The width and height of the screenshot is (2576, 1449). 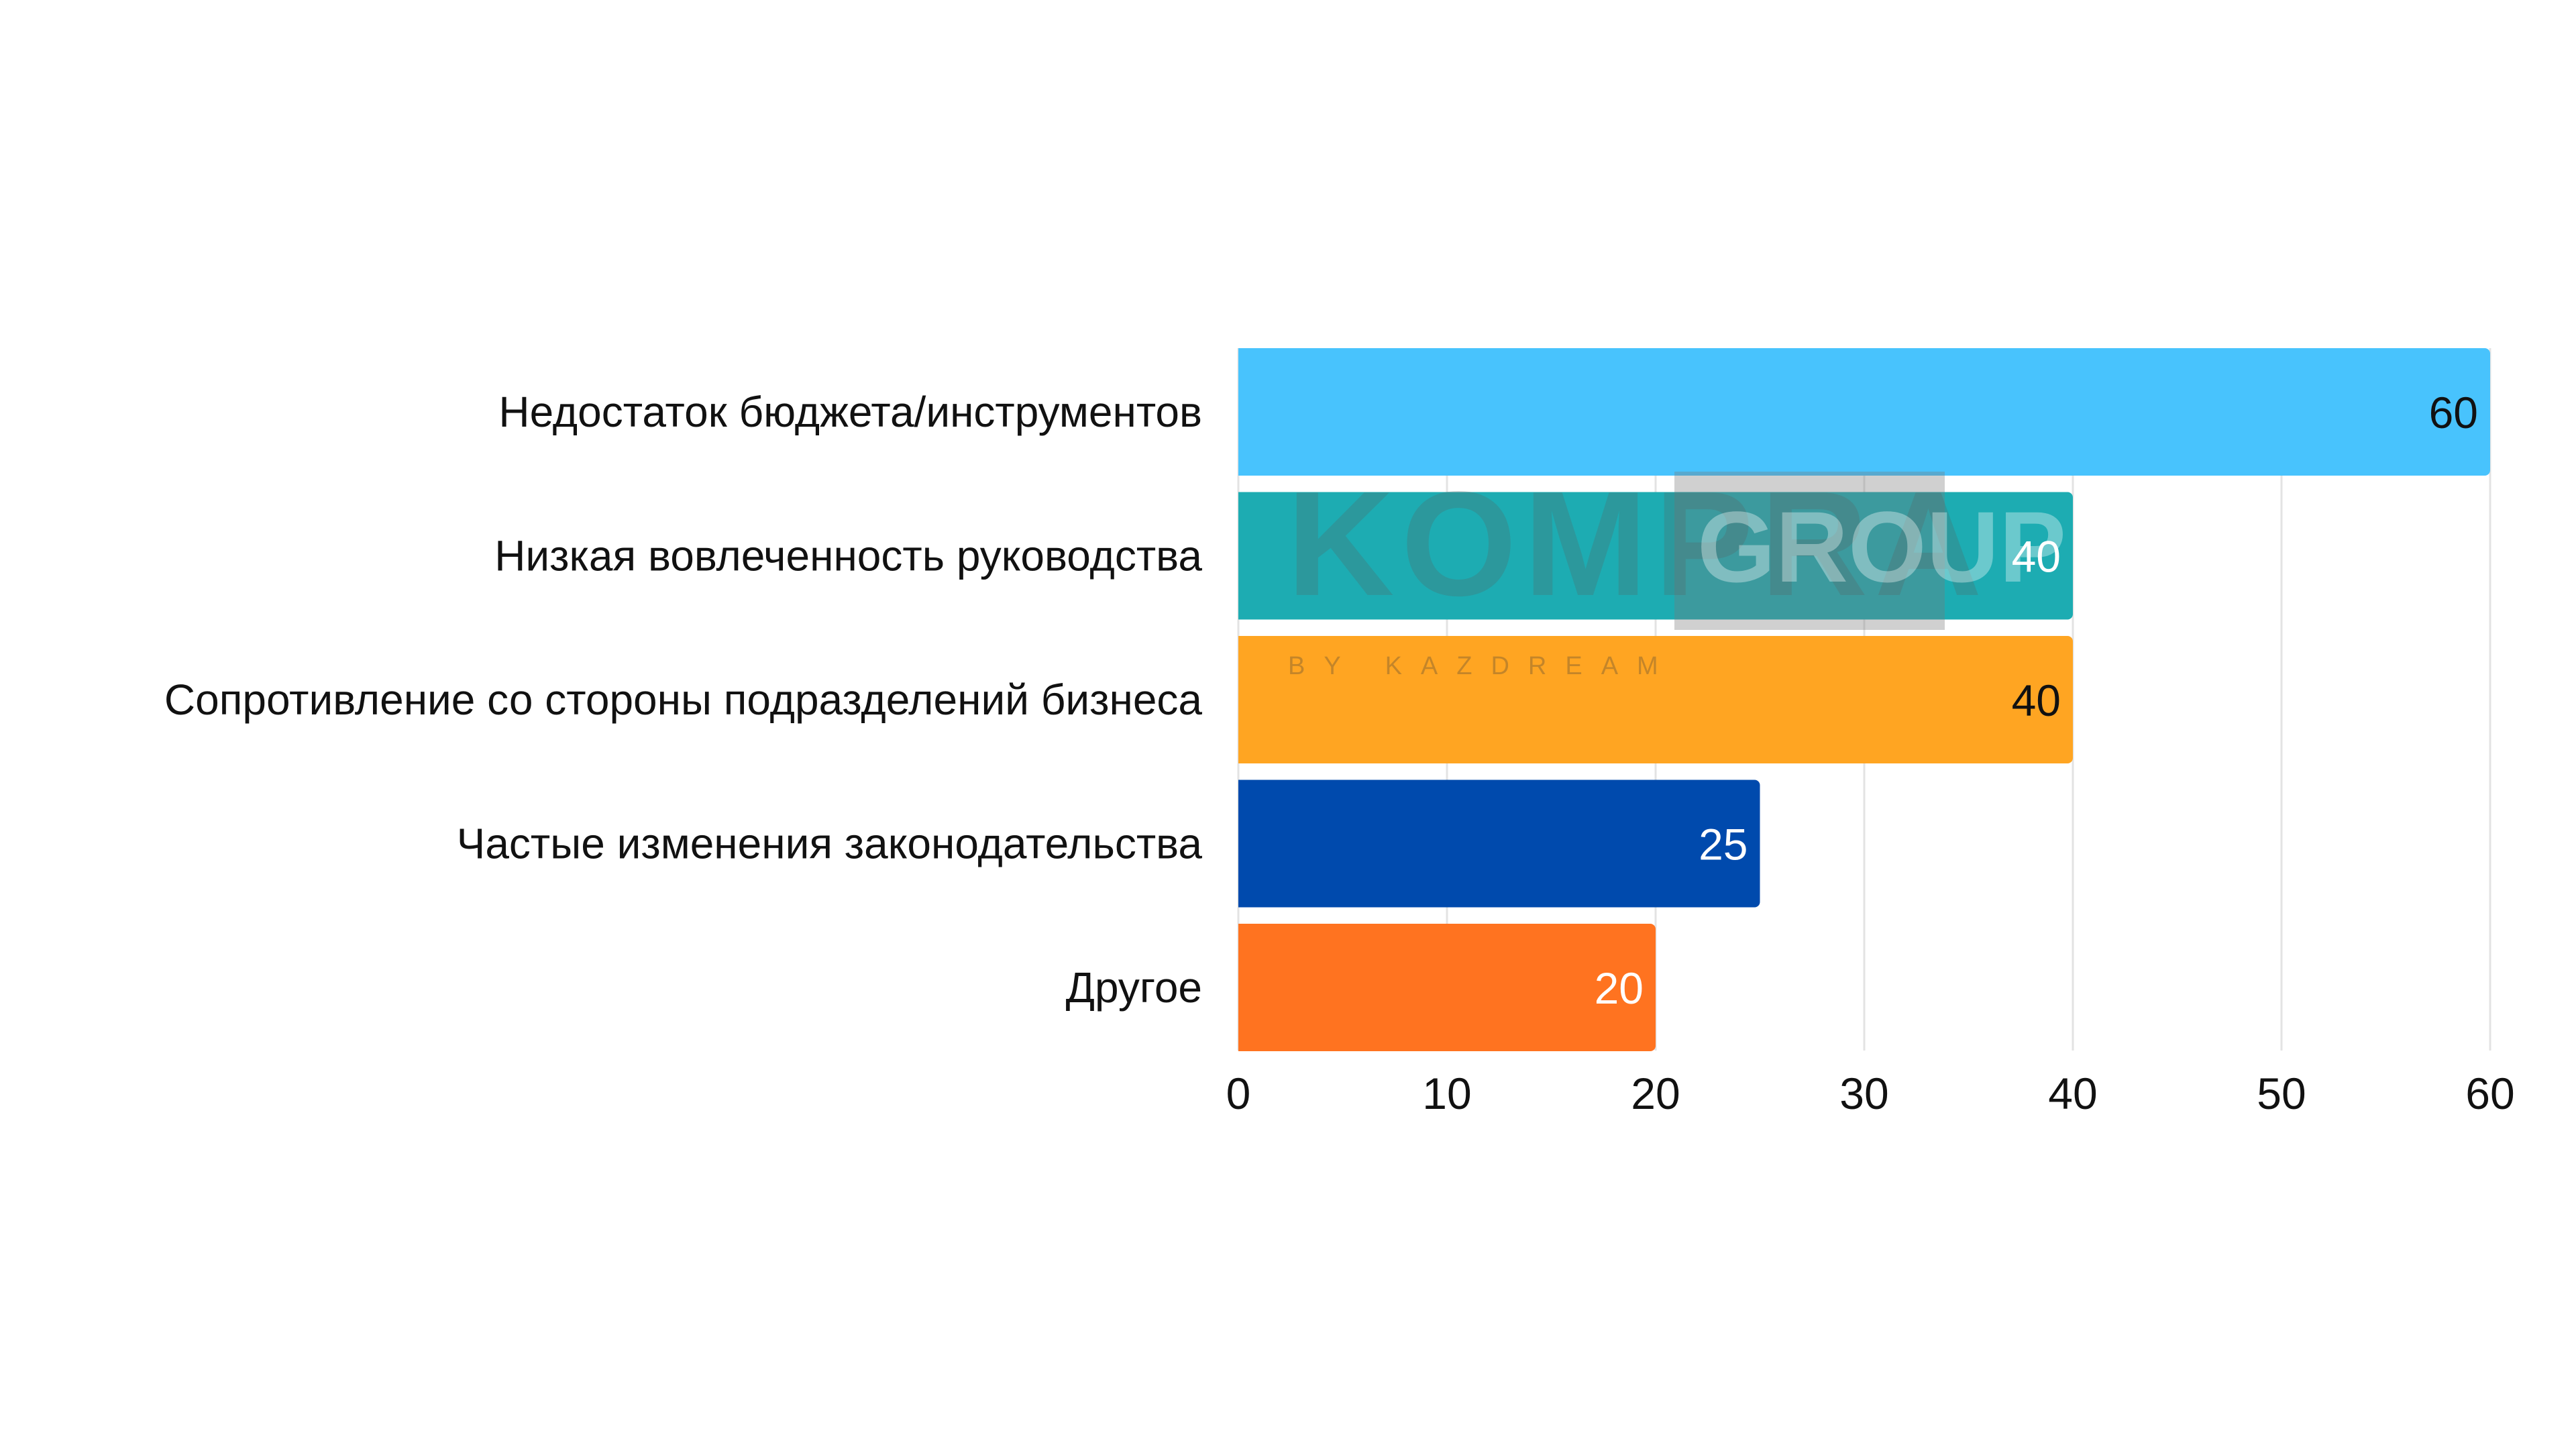 I want to click on category-label: Частые изменения законодательства, so click(x=830, y=844).